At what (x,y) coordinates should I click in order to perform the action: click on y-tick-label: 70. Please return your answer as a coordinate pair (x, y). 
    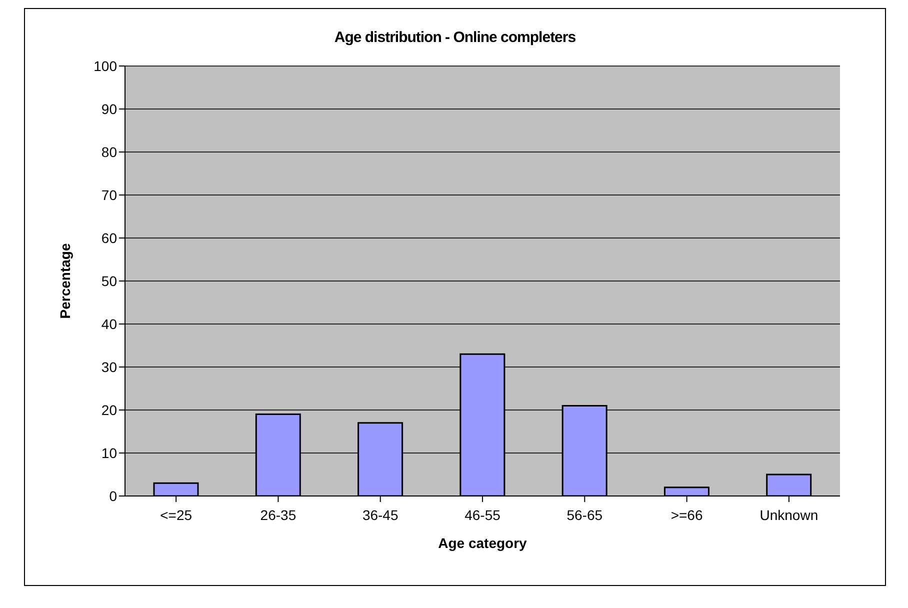
    Looking at the image, I should click on (109, 194).